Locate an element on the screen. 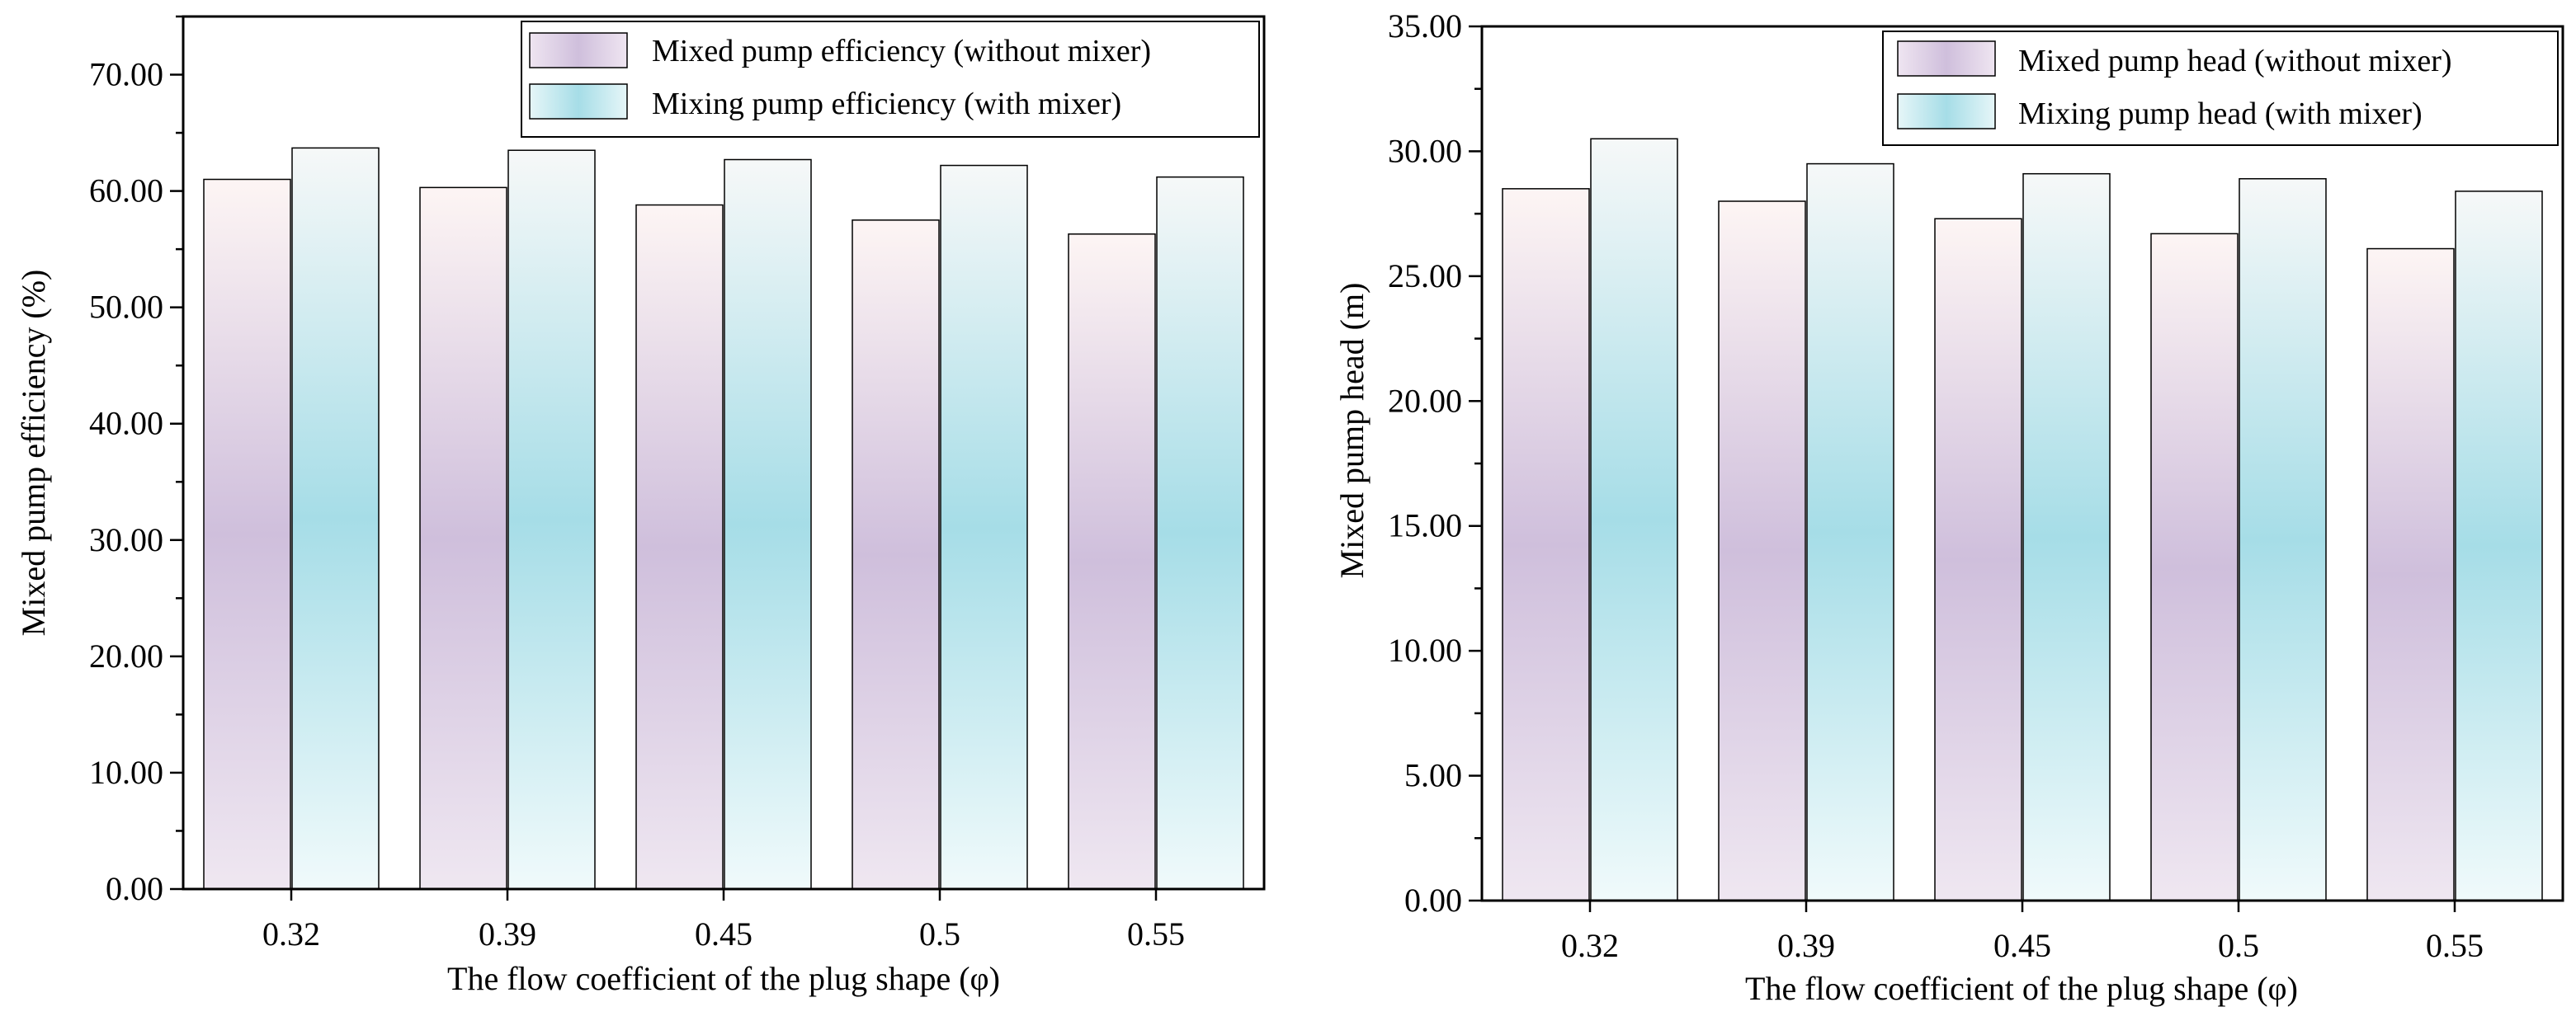  head-x-tick-label-0.32: 0.32 is located at coordinates (1590, 945).